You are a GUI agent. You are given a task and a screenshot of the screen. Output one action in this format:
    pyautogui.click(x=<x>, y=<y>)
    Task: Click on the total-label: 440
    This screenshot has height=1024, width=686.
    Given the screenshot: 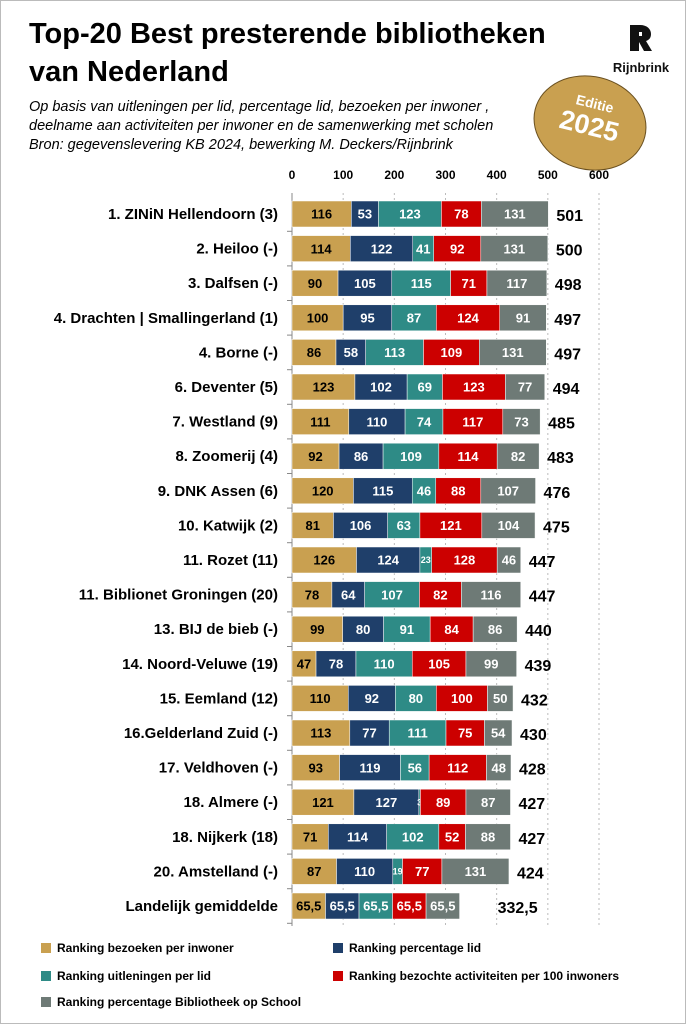 What is the action you would take?
    pyautogui.click(x=538, y=631)
    